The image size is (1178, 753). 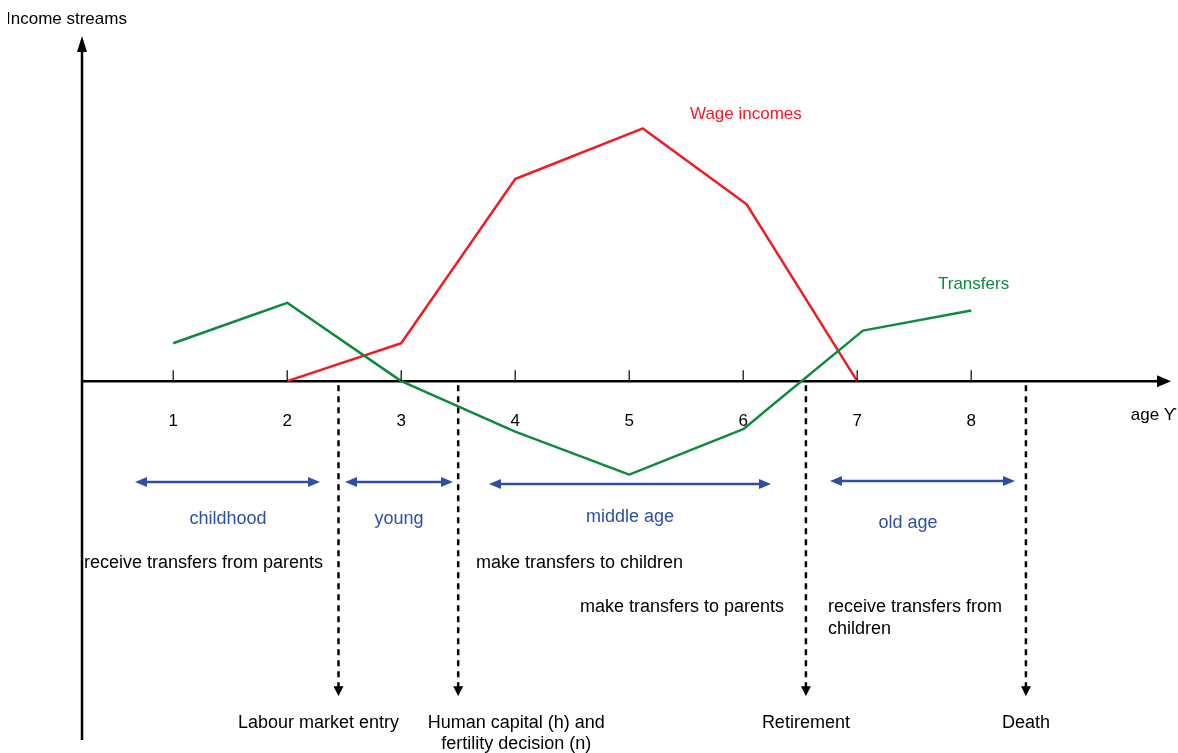 What do you see at coordinates (629, 421) in the screenshot?
I see `x-tick-label: 5` at bounding box center [629, 421].